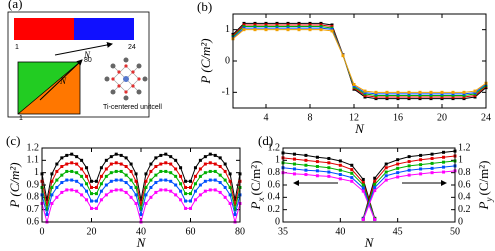 Image resolution: width=495 pixels, height=251 pixels. I want to click on y-tick-label: 0.9, so click(33, 184).